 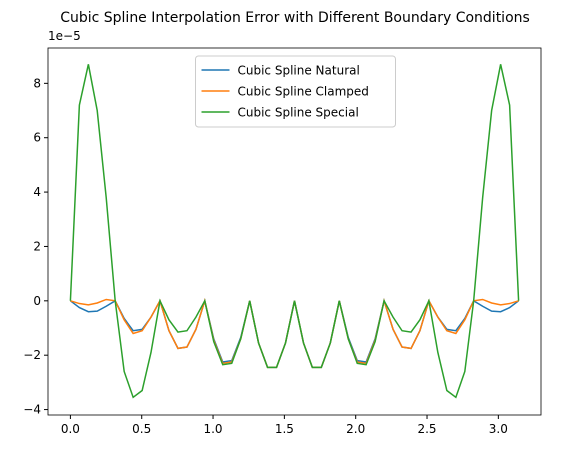 I want to click on series-line, so click(x=294, y=333).